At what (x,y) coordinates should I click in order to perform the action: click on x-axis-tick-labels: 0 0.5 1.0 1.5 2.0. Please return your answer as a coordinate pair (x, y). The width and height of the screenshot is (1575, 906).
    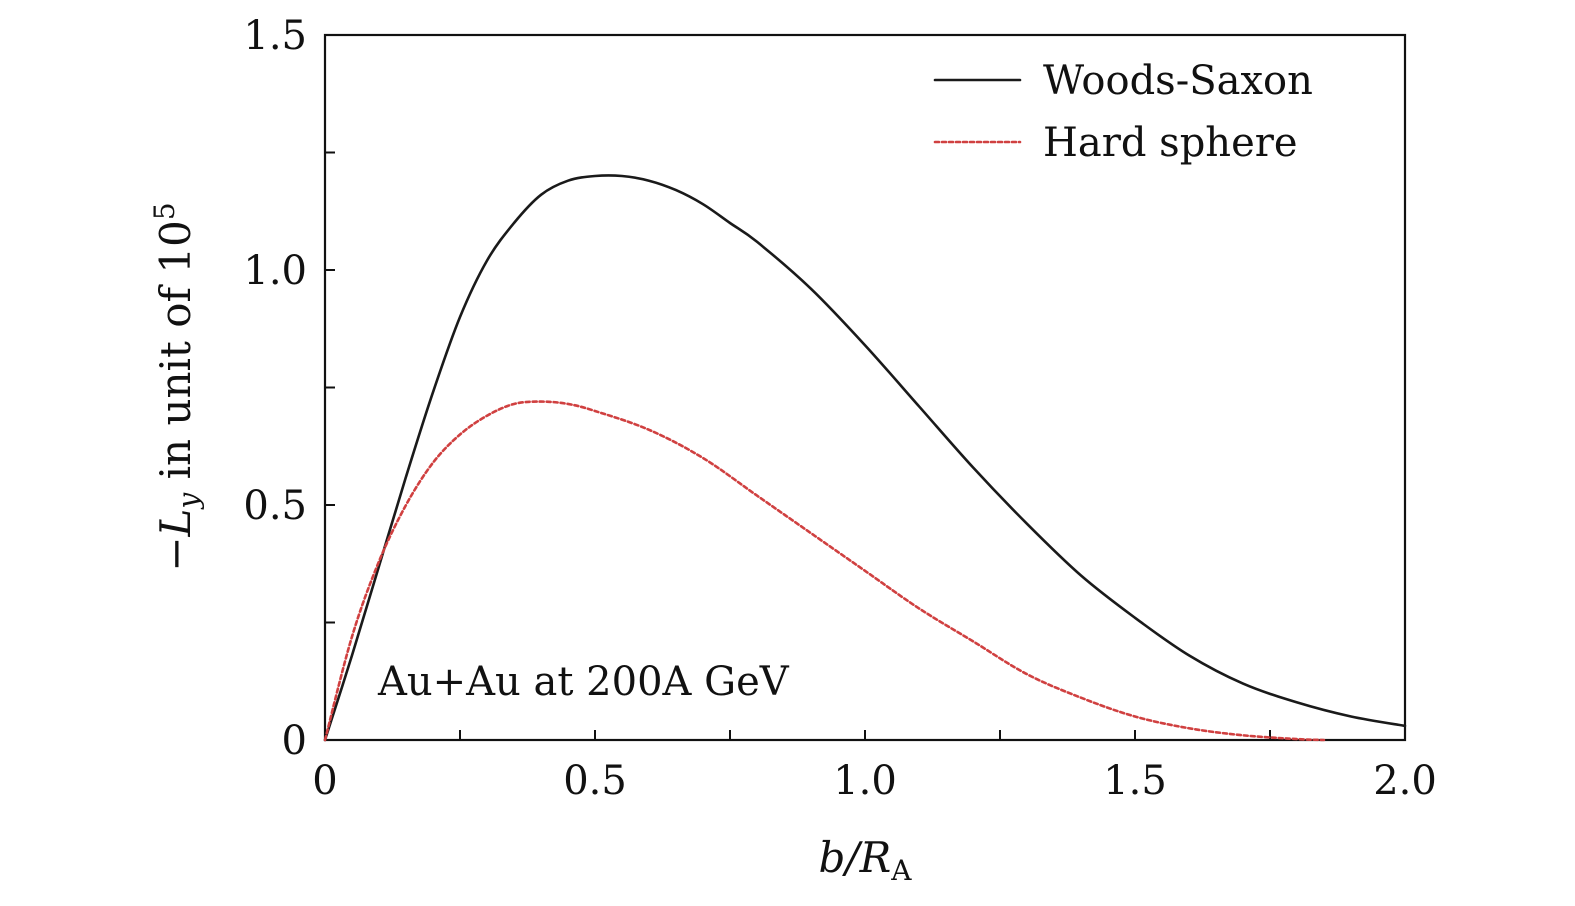
    Looking at the image, I should click on (874, 781).